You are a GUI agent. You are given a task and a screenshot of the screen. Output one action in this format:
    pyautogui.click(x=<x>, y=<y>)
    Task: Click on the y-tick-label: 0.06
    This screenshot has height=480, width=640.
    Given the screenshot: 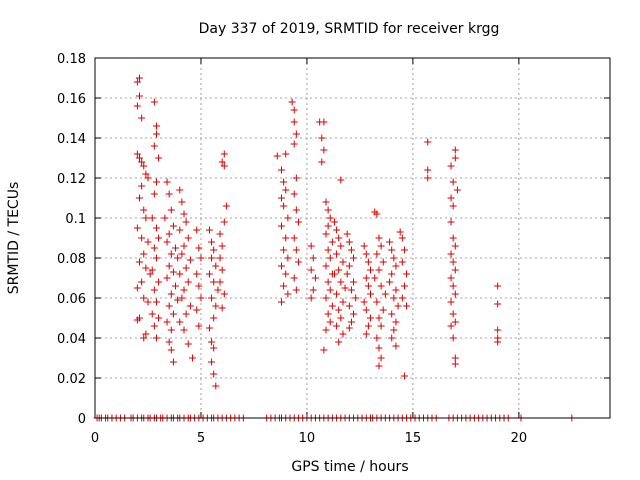 What is the action you would take?
    pyautogui.click(x=71, y=299)
    